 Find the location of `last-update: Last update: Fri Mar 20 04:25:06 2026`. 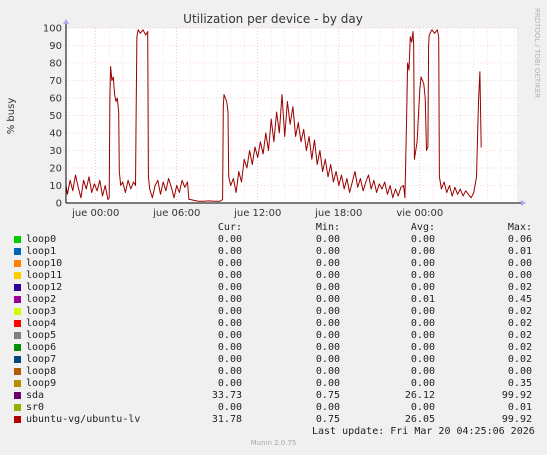

last-update: Last update: Fri Mar 20 04:25:06 2026 is located at coordinates (423, 431).